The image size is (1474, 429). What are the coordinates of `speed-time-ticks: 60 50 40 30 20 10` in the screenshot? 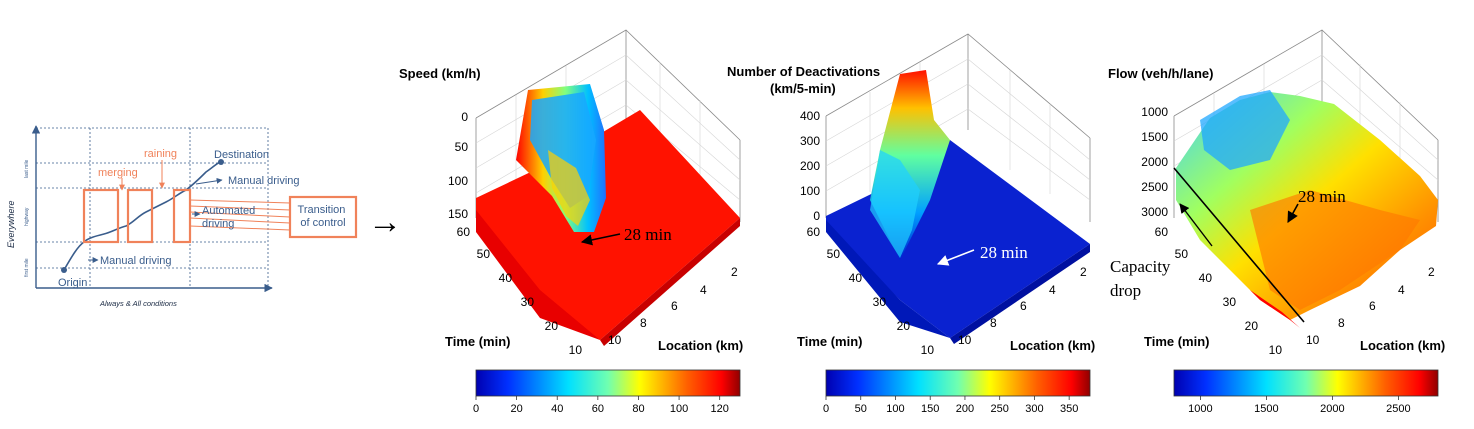 It's located at (520, 291).